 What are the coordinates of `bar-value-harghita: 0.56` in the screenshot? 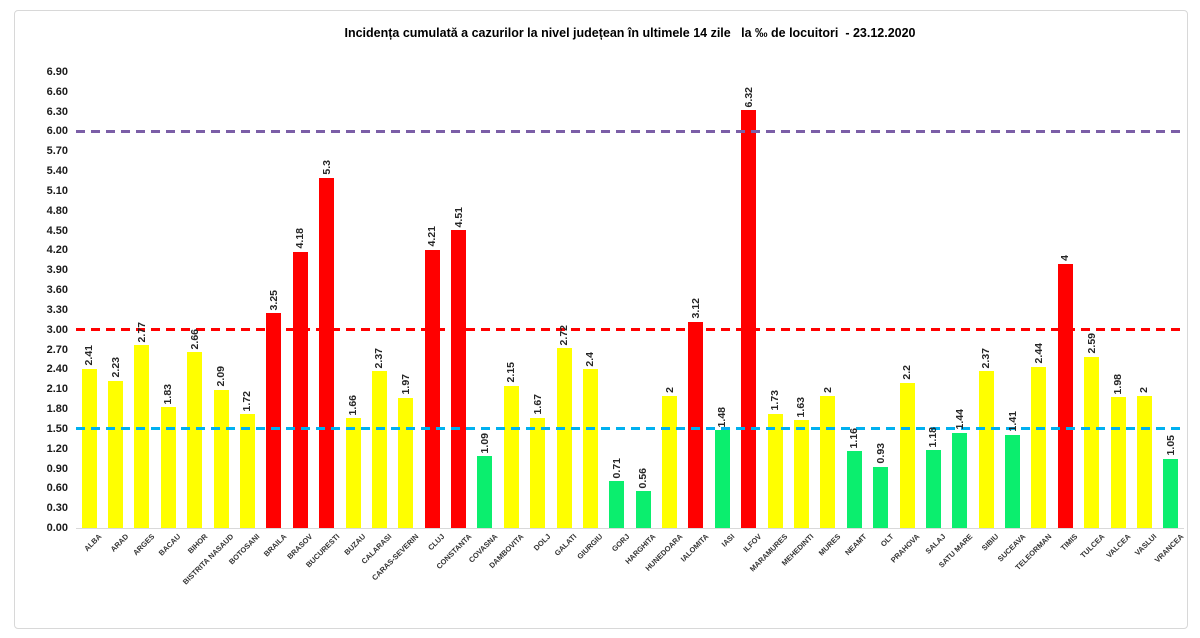 It's located at (643, 477).